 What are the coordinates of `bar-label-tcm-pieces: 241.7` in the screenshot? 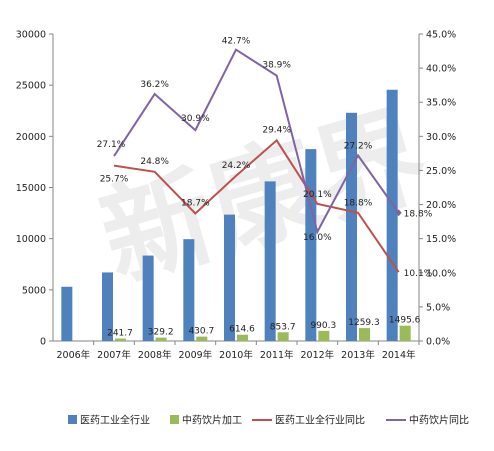 It's located at (120, 334).